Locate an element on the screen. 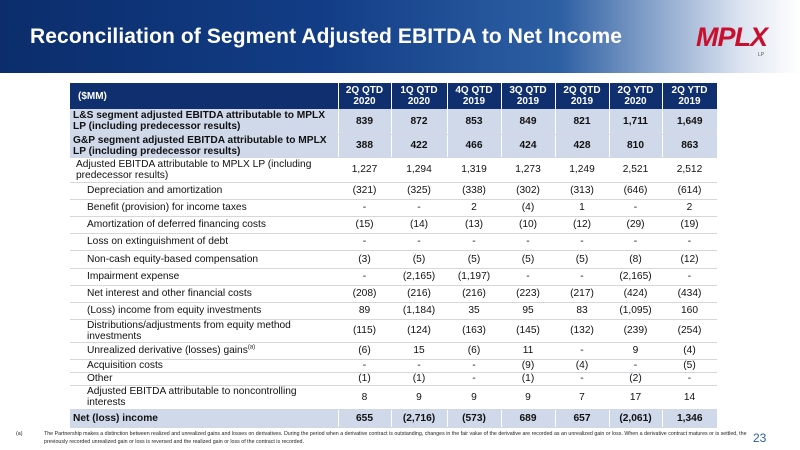 This screenshot has height=450, width=800. cell-value: 810 is located at coordinates (635, 146).